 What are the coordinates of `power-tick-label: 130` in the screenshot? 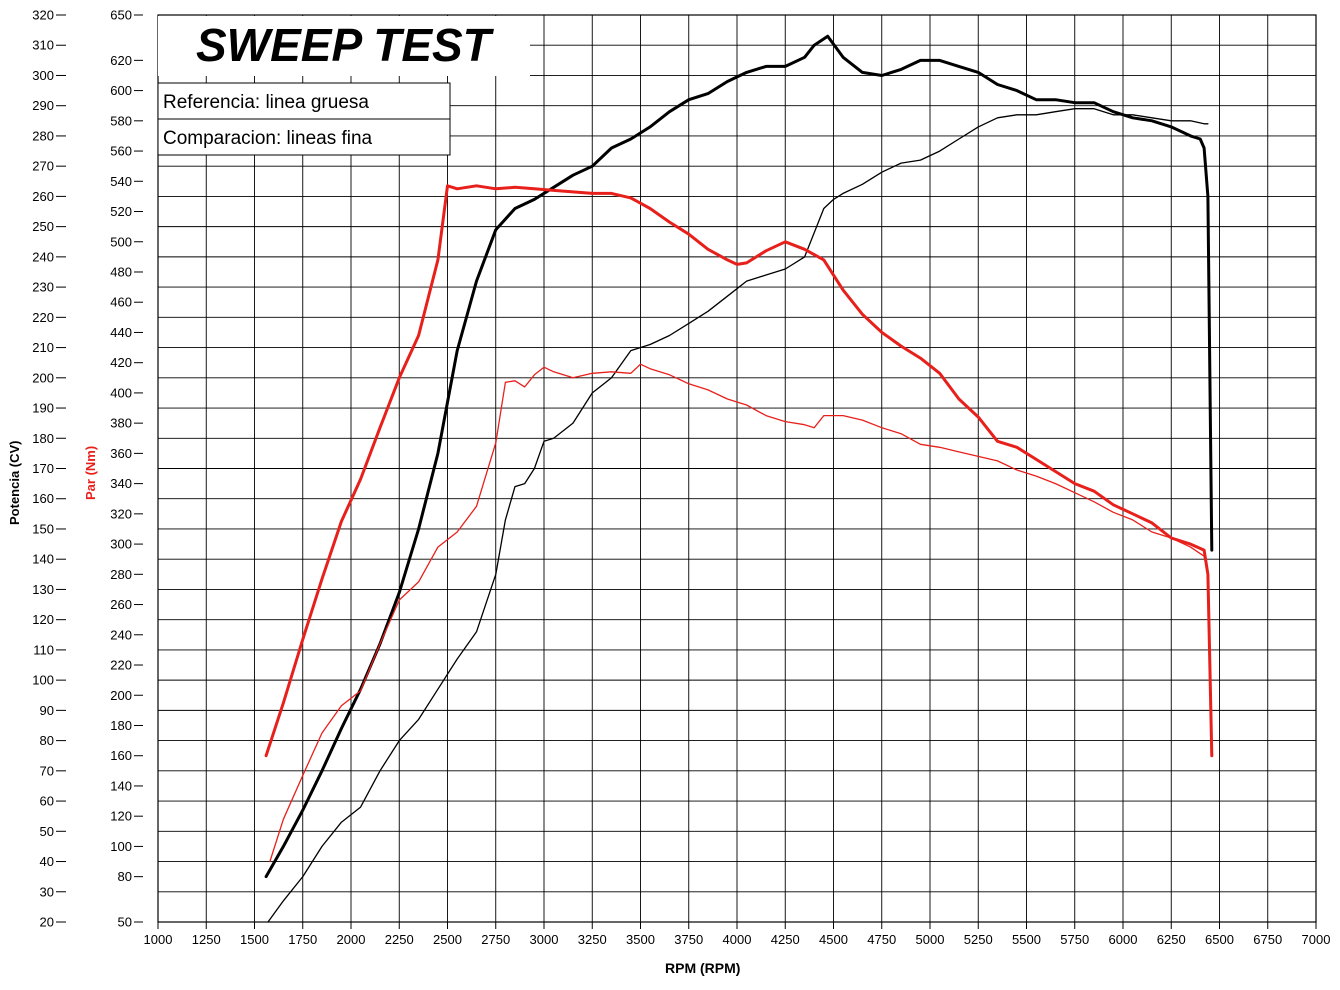 It's located at (43, 589).